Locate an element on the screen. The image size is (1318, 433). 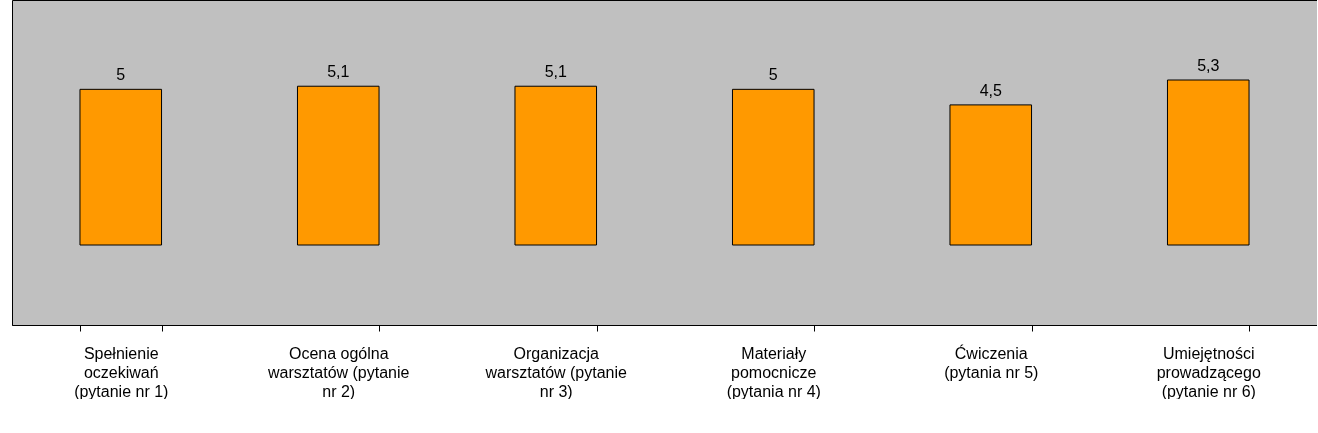
data-label: 4,5 is located at coordinates (990, 90).